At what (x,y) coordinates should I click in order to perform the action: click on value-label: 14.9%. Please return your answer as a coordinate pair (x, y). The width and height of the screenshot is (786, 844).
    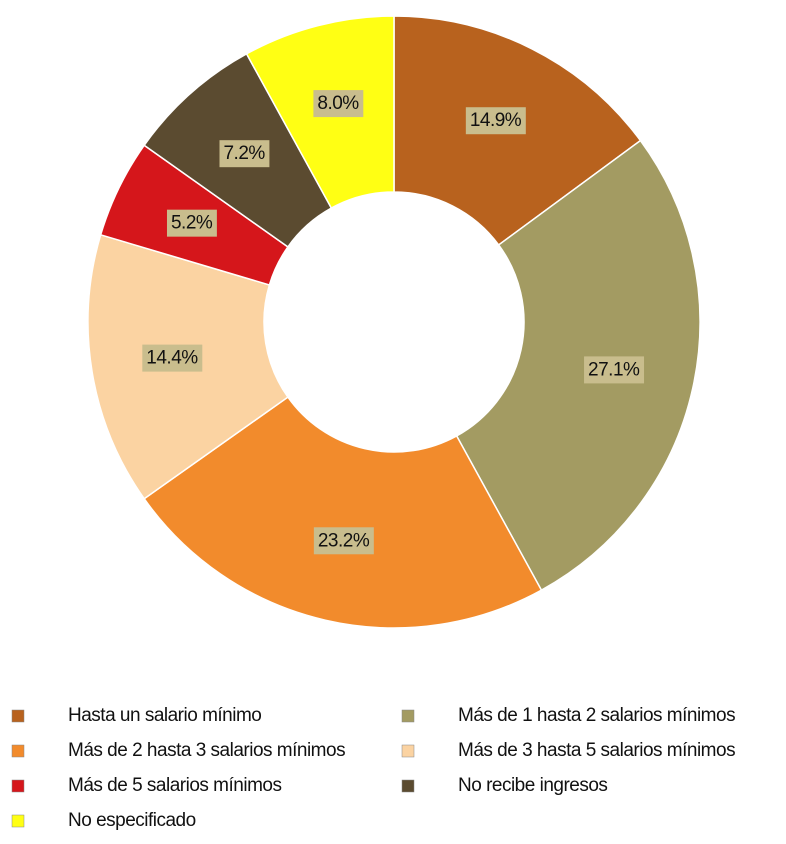
    Looking at the image, I should click on (496, 120).